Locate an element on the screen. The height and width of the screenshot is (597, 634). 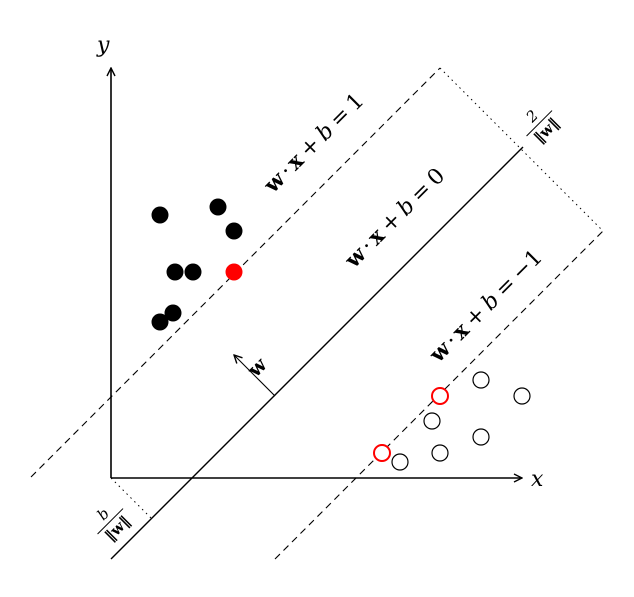
svg-text: w·x+b=0 is located at coordinates (394, 218).